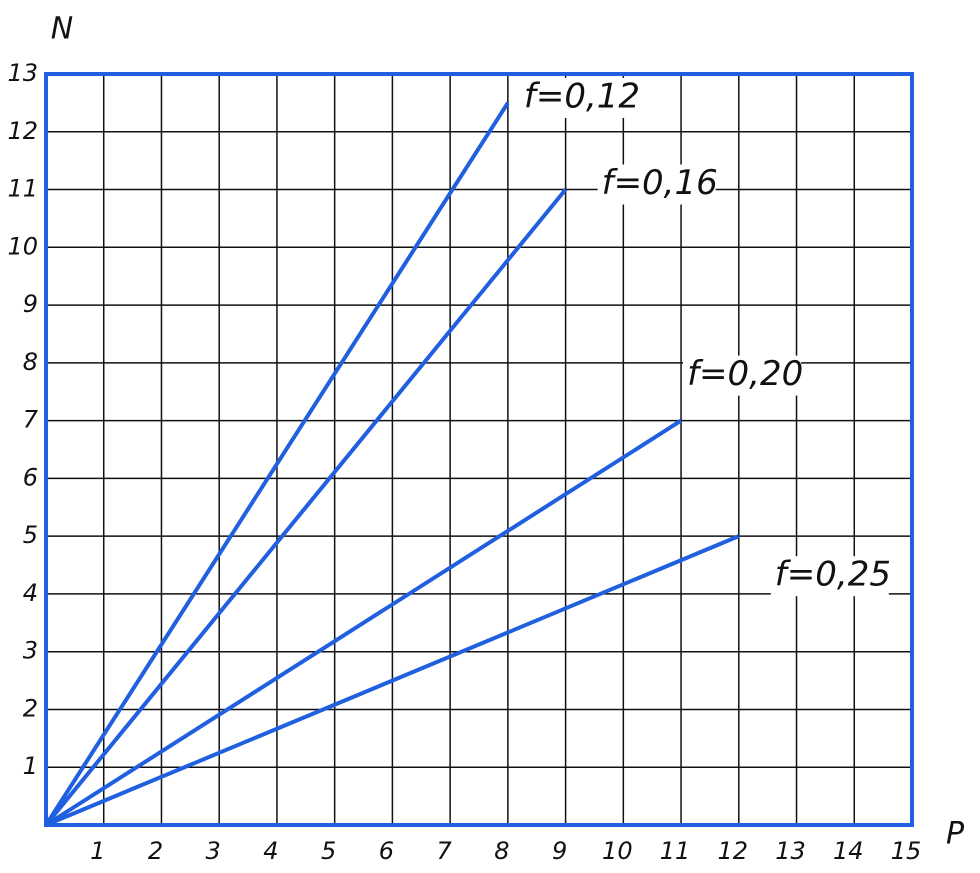  What do you see at coordinates (848, 851) in the screenshot?
I see `x-tick-label: 14` at bounding box center [848, 851].